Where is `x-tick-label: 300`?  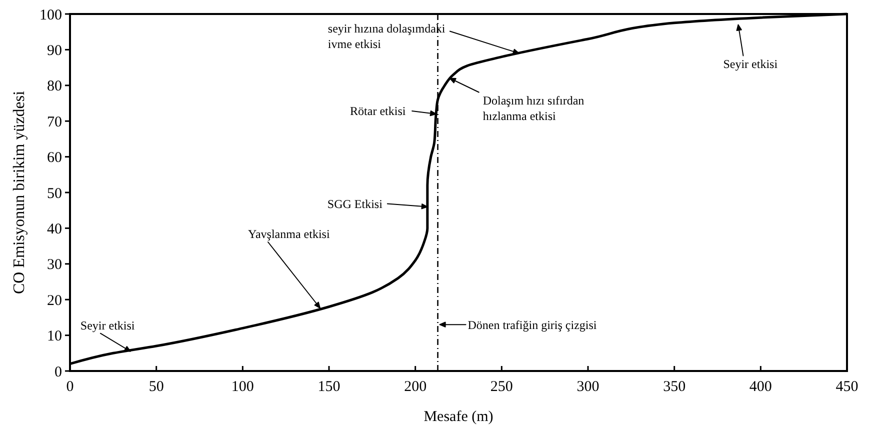
x-tick-label: 300 is located at coordinates (588, 387).